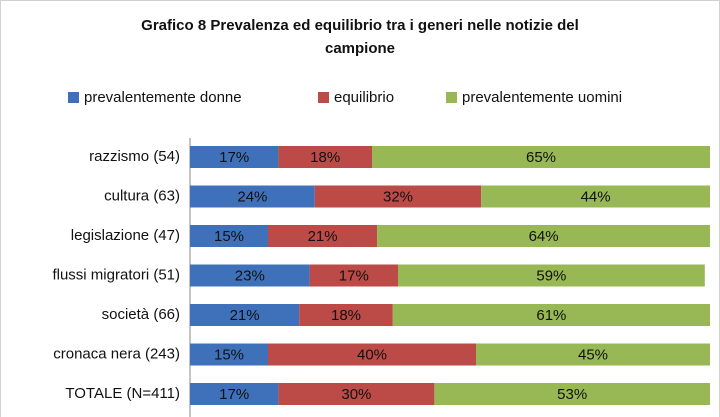 Image resolution: width=720 pixels, height=417 pixels. I want to click on y-tick-label: società (66), so click(141, 314).